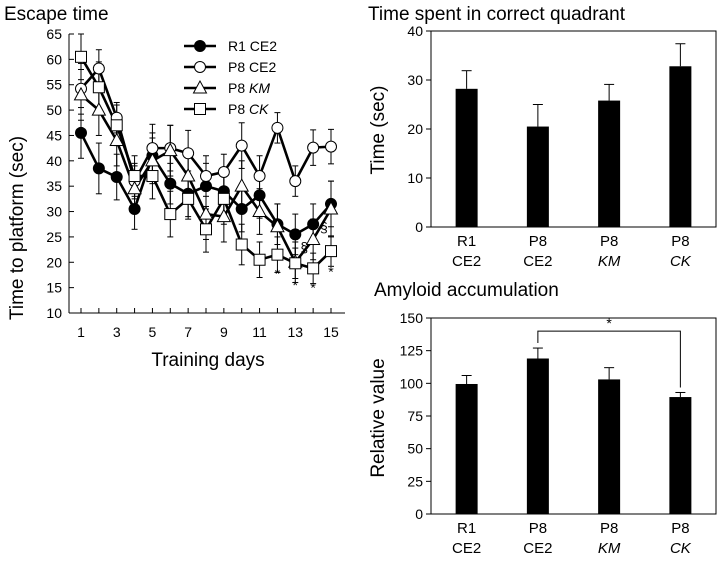 This screenshot has height=572, width=723. What do you see at coordinates (419, 227) in the screenshot?
I see `quadrant-time-y-tick-label: 0` at bounding box center [419, 227].